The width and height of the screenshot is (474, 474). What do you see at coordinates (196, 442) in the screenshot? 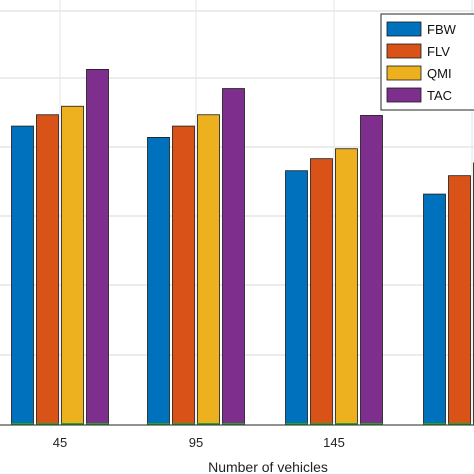
I see `x-tick-label: 95` at bounding box center [196, 442].